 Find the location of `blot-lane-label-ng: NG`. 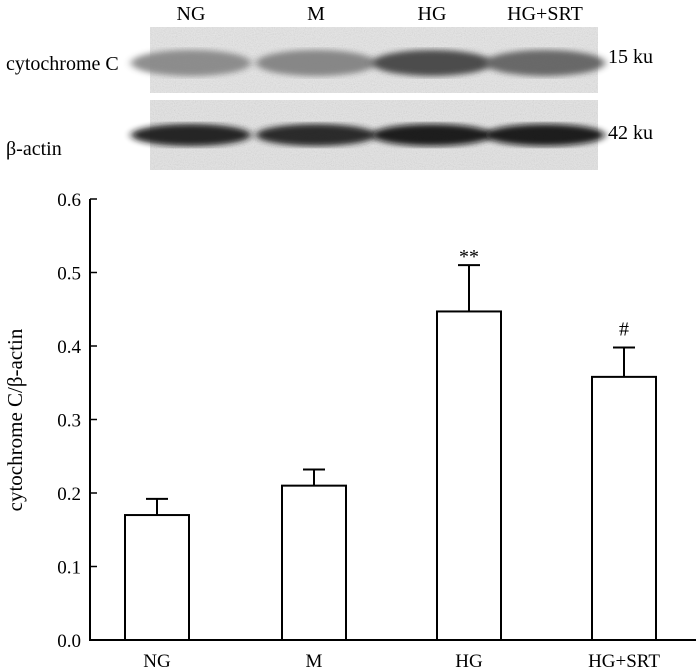

blot-lane-label-ng: NG is located at coordinates (191, 14).